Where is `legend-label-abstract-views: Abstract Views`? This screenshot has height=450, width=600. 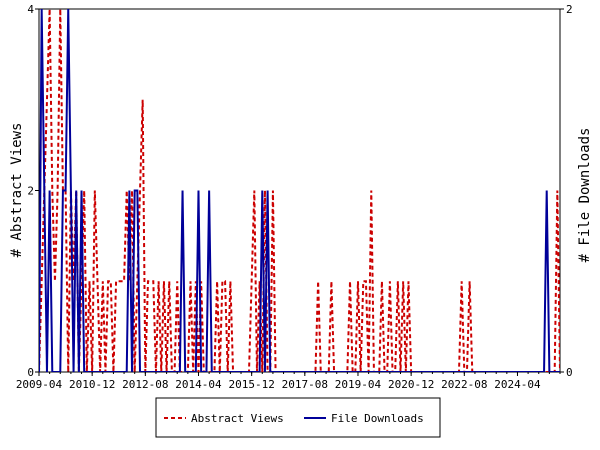
legend-label-abstract-views: Abstract Views is located at coordinates (237, 418).